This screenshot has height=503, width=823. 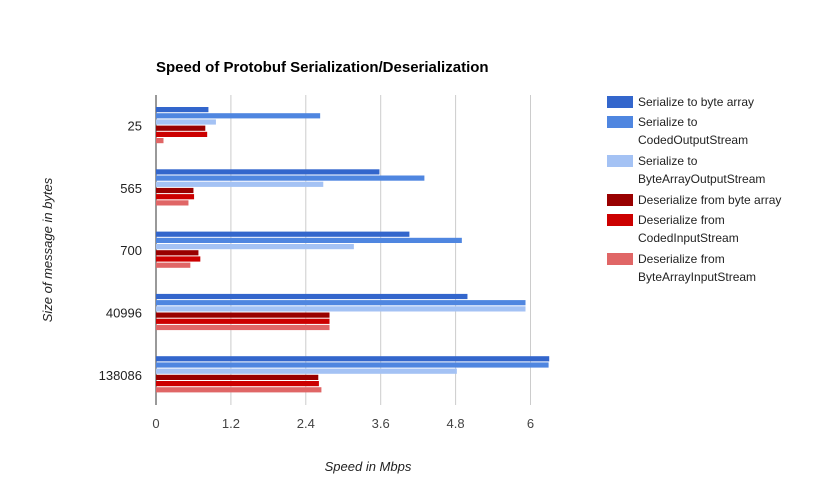 What do you see at coordinates (120, 375) in the screenshot?
I see `y-category-label: 138086` at bounding box center [120, 375].